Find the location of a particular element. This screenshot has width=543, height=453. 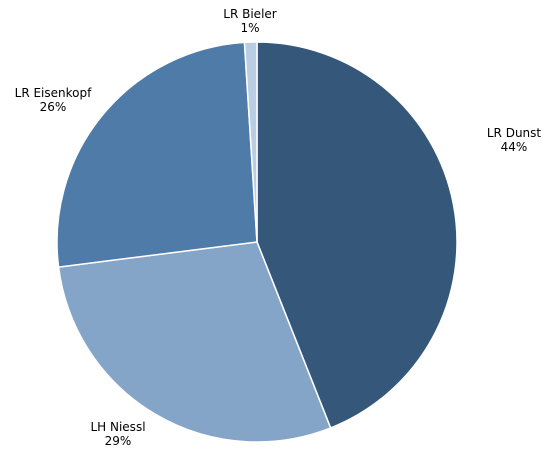

slice-label-lh-niessl: LH Niessl 29% is located at coordinates (117, 434).